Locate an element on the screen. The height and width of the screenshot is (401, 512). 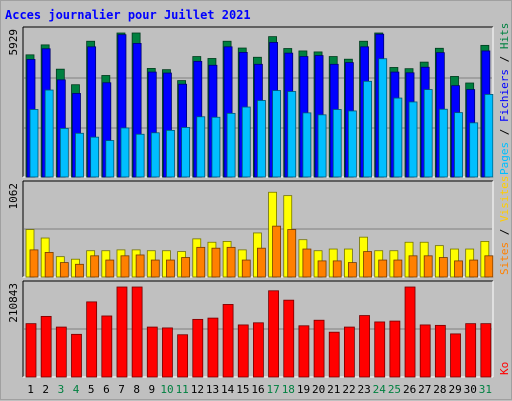
x-tick-label-day-12: 12 is located at coordinates (197, 389).